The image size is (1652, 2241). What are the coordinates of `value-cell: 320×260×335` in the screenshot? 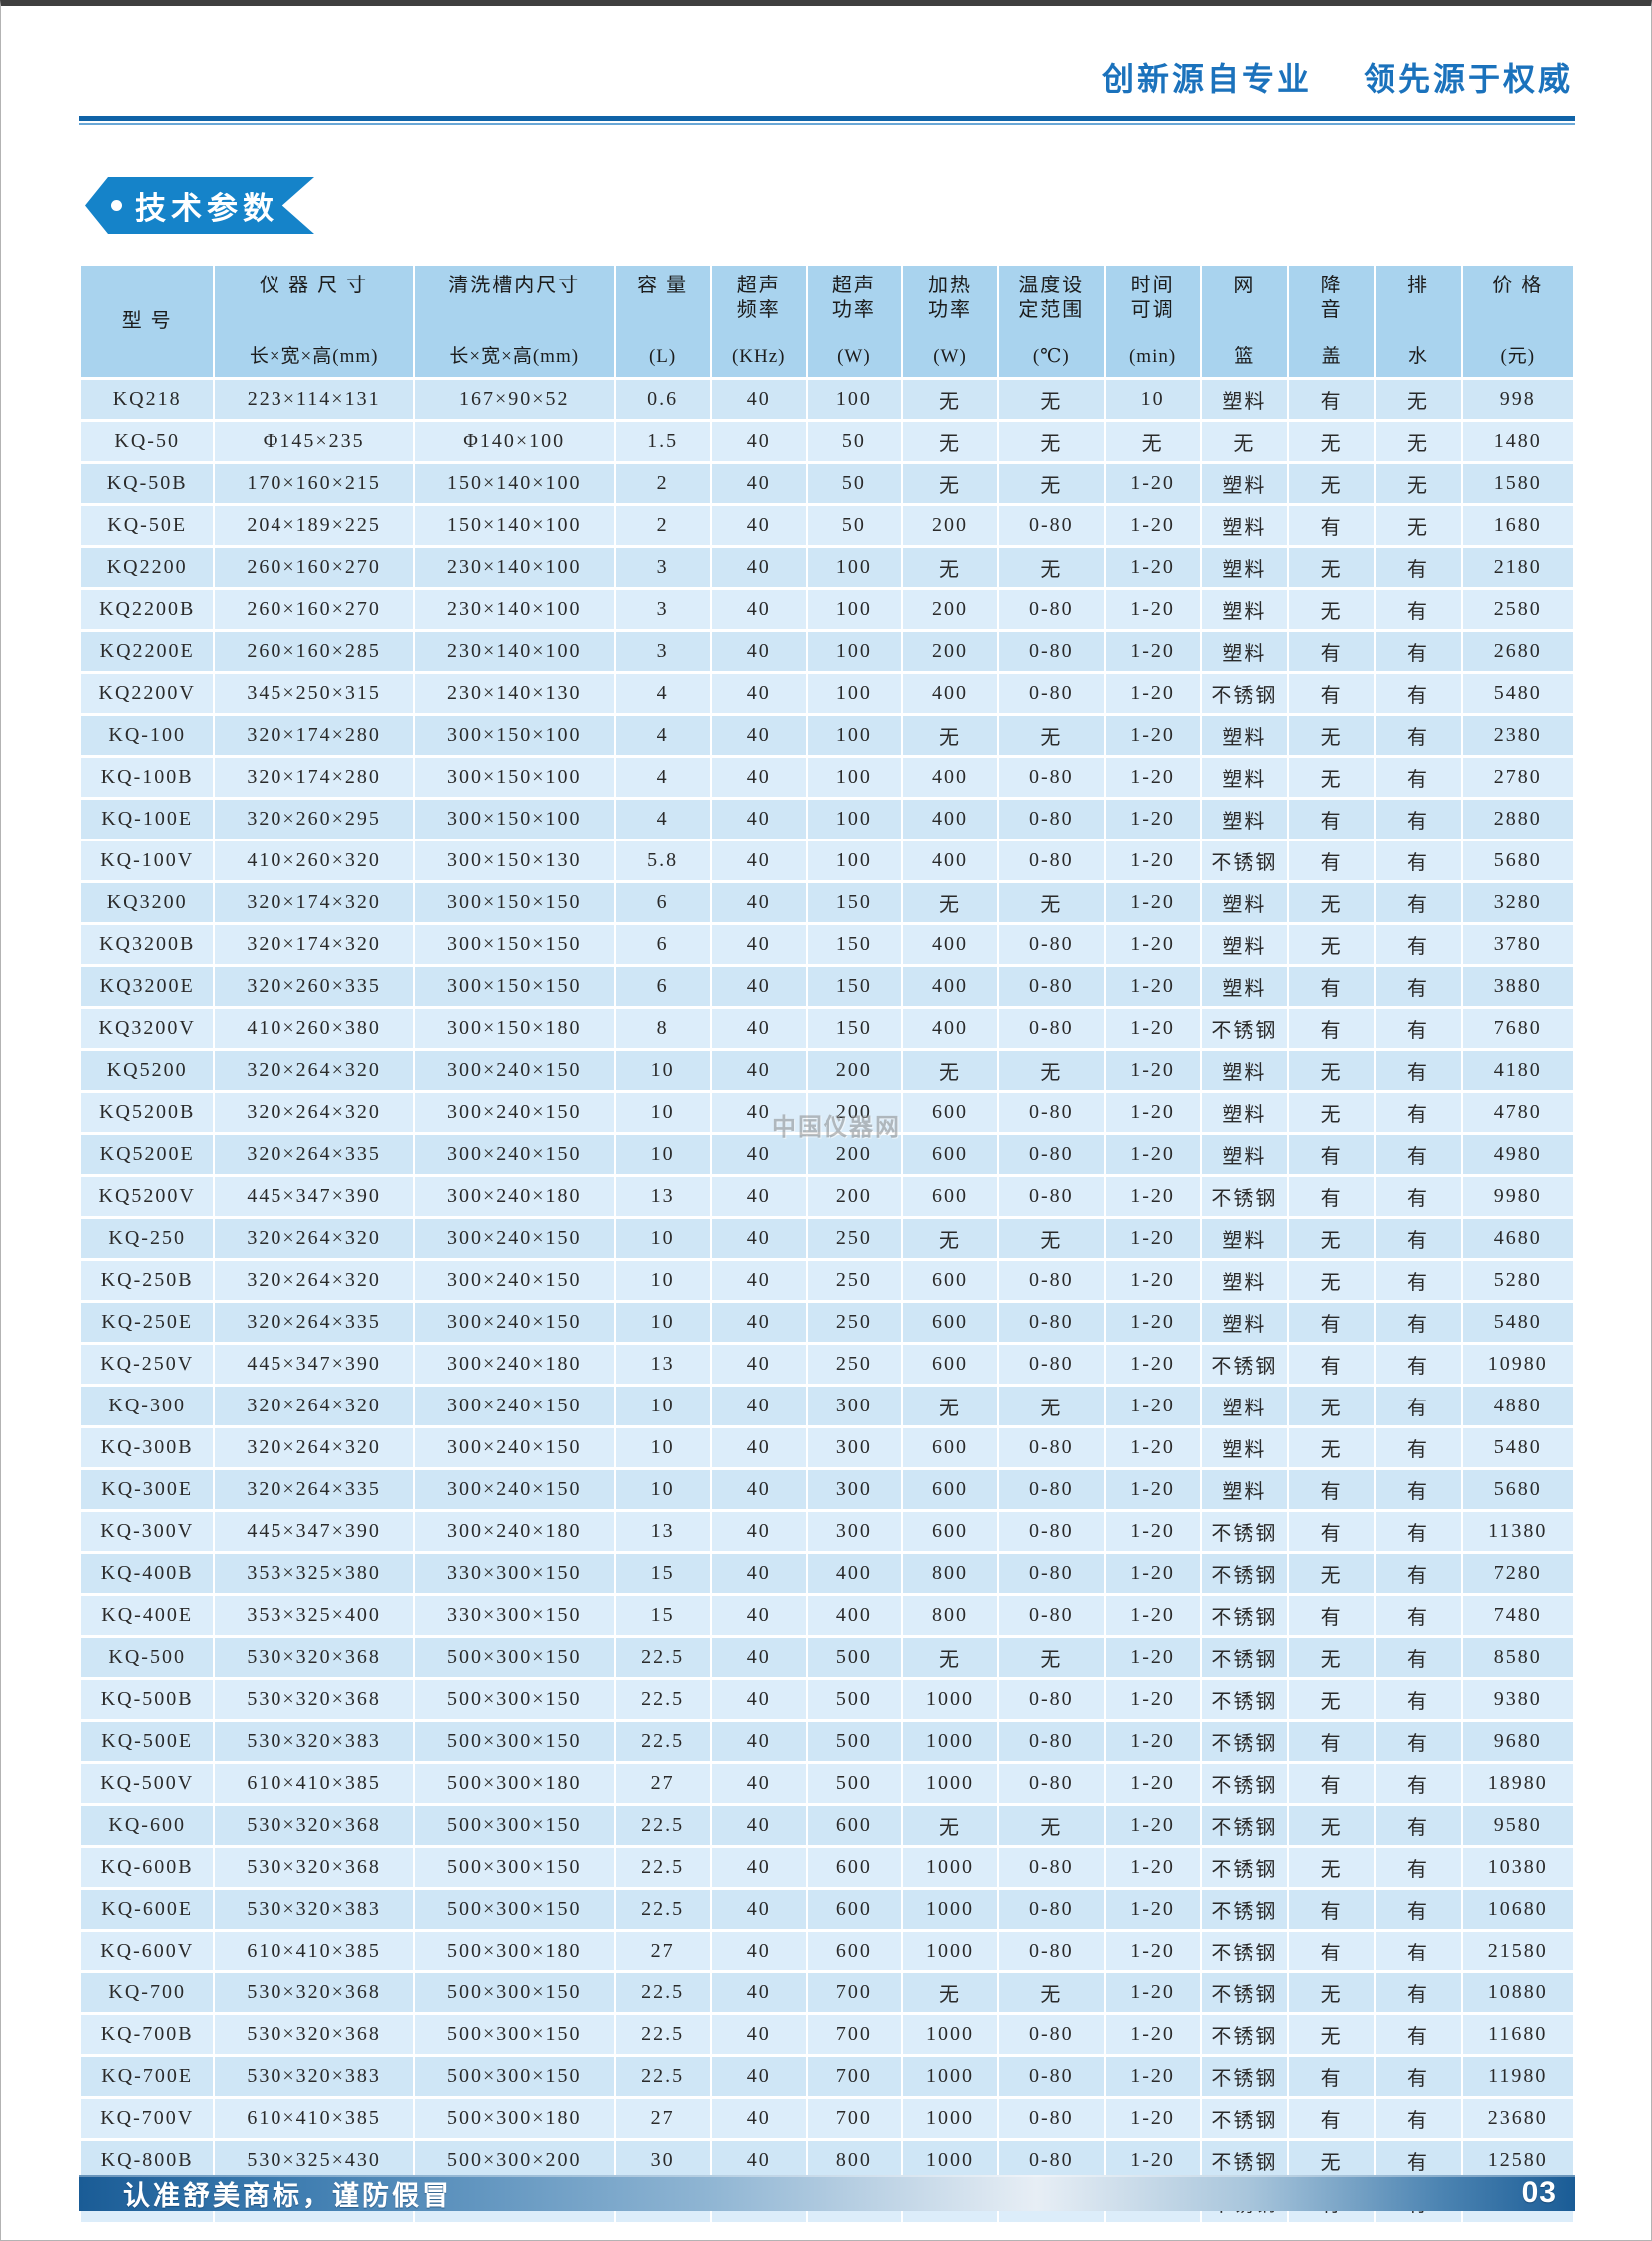 It's located at (314, 987).